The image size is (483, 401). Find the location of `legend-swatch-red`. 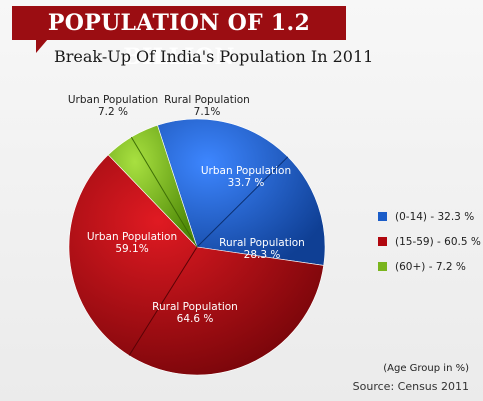

legend-swatch-red is located at coordinates (382, 241).